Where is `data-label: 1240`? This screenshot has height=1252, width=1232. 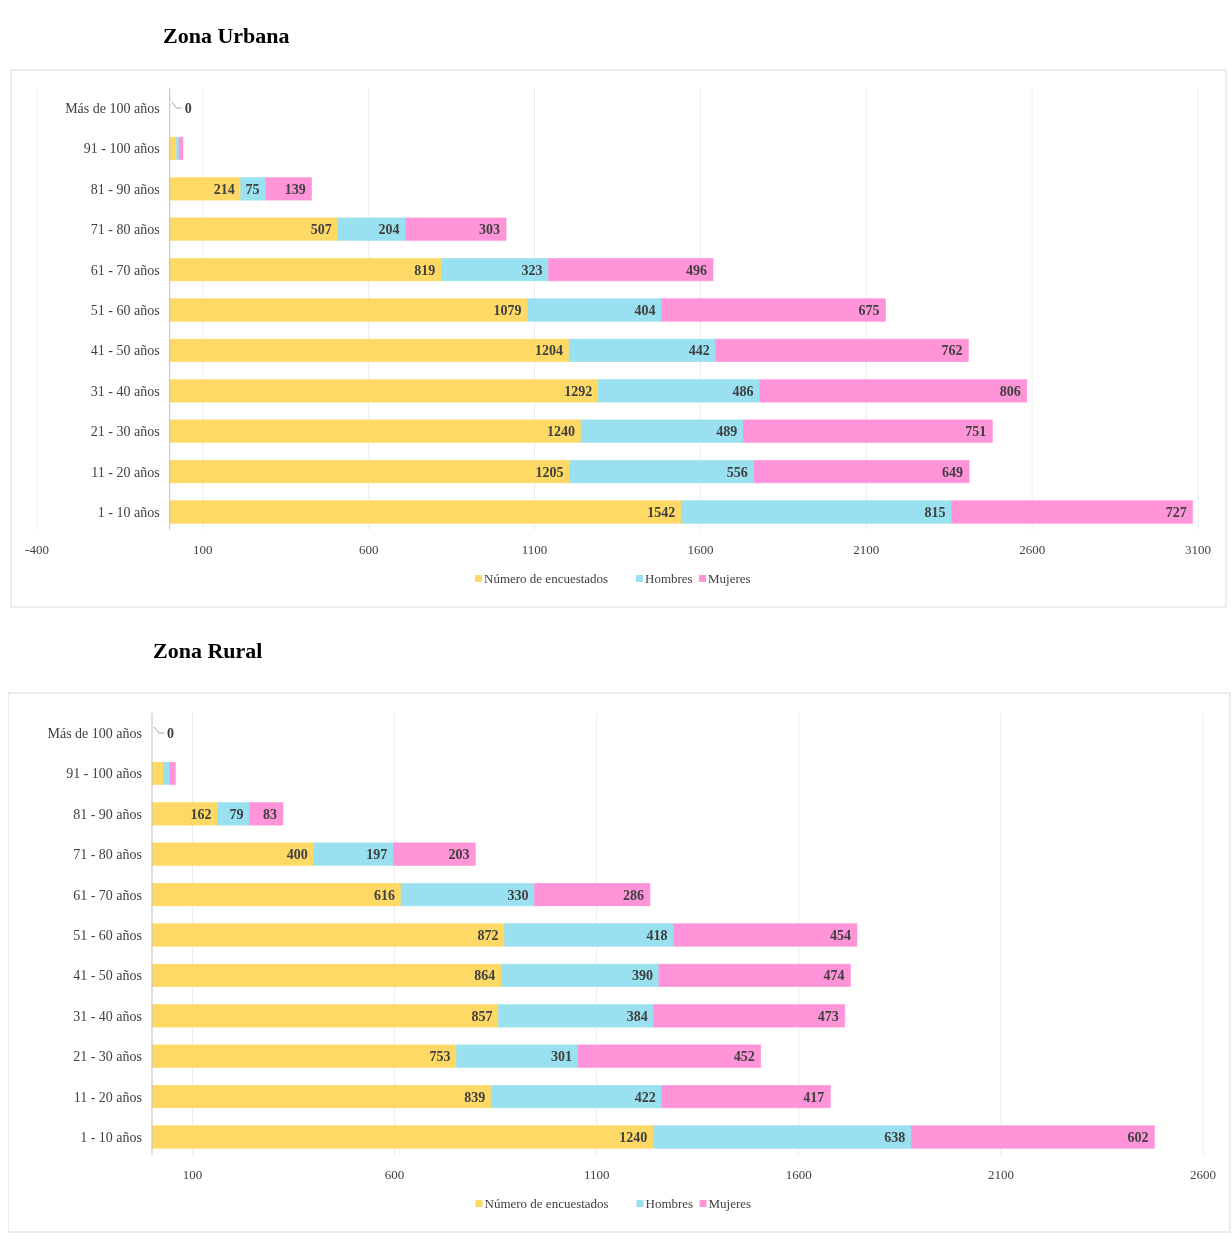 data-label: 1240 is located at coordinates (633, 1137).